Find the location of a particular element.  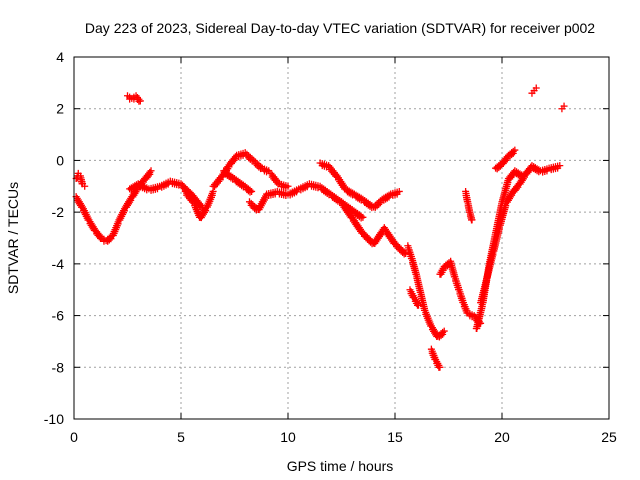

x-tick-label: 0 is located at coordinates (74, 437).